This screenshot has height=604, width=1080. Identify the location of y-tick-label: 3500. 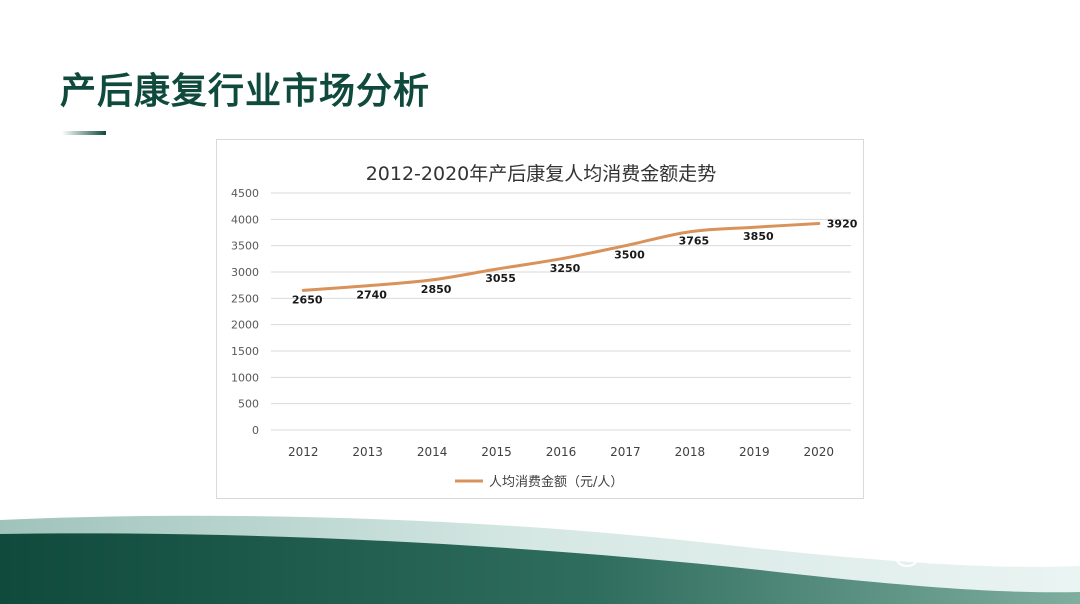
(245, 246).